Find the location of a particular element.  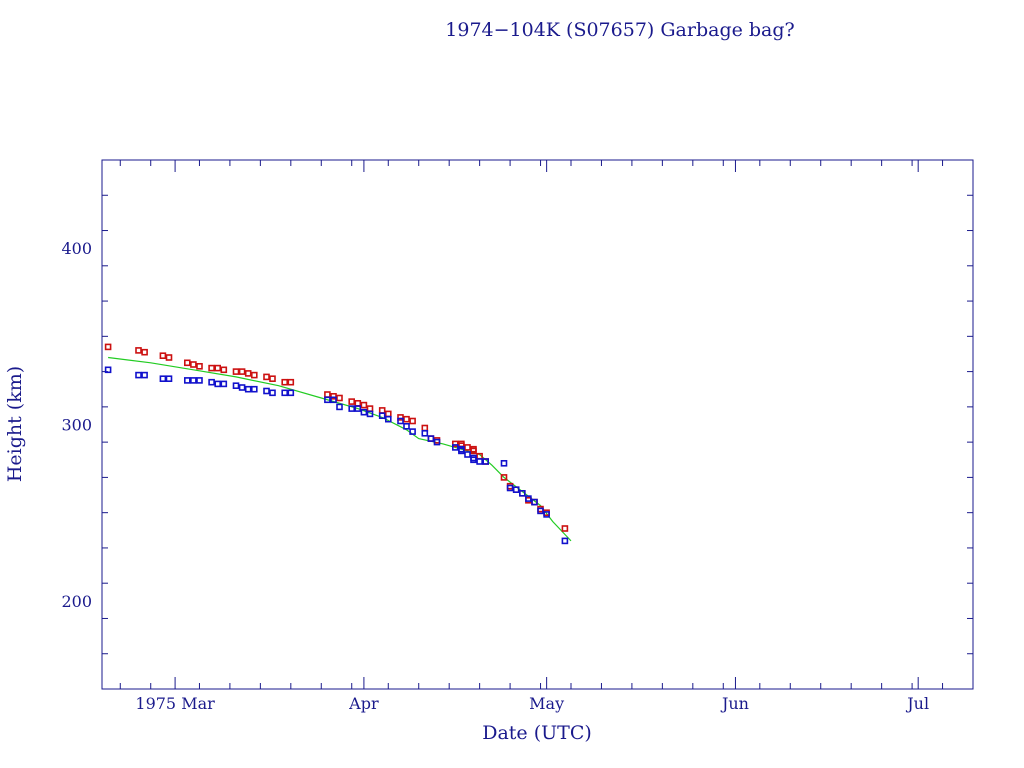

x-tick-label: May is located at coordinates (546, 703).